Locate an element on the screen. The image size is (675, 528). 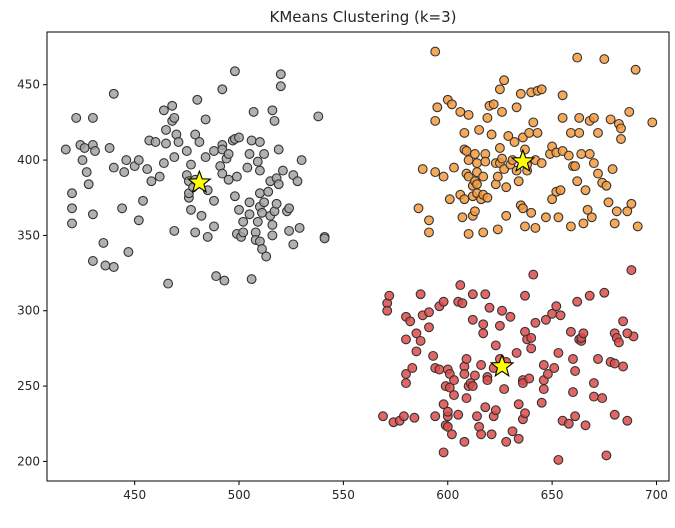
y-tick-label-200: 200 is located at coordinates (28, 461).